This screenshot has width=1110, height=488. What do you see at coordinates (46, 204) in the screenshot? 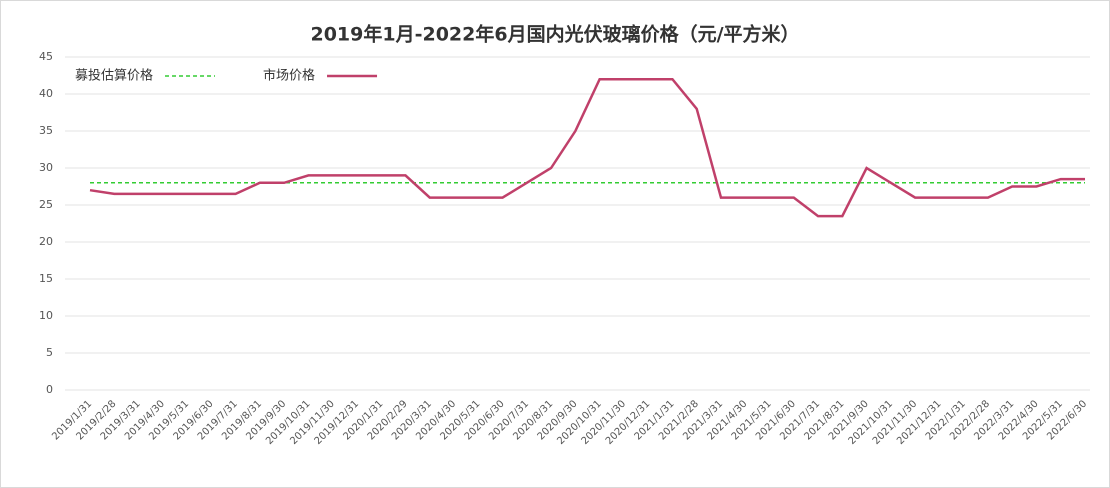
I see `y-tick-label: 25` at bounding box center [46, 204].